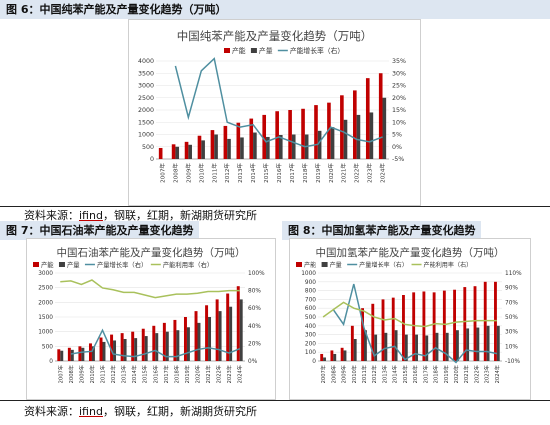 Image resolution: width=550 pixels, height=425 pixels. What do you see at coordinates (405, 374) in the screenshot?
I see `x-tick-label: 2015年` at bounding box center [405, 374].